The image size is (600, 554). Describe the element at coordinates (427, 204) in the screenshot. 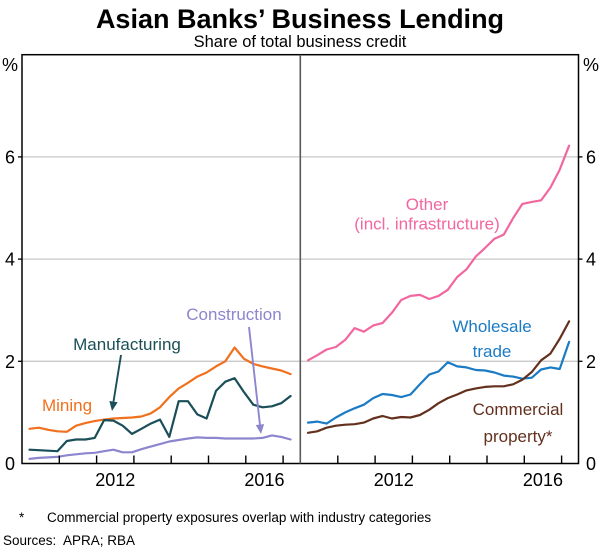

I see `series-label-other: Other` at that location.